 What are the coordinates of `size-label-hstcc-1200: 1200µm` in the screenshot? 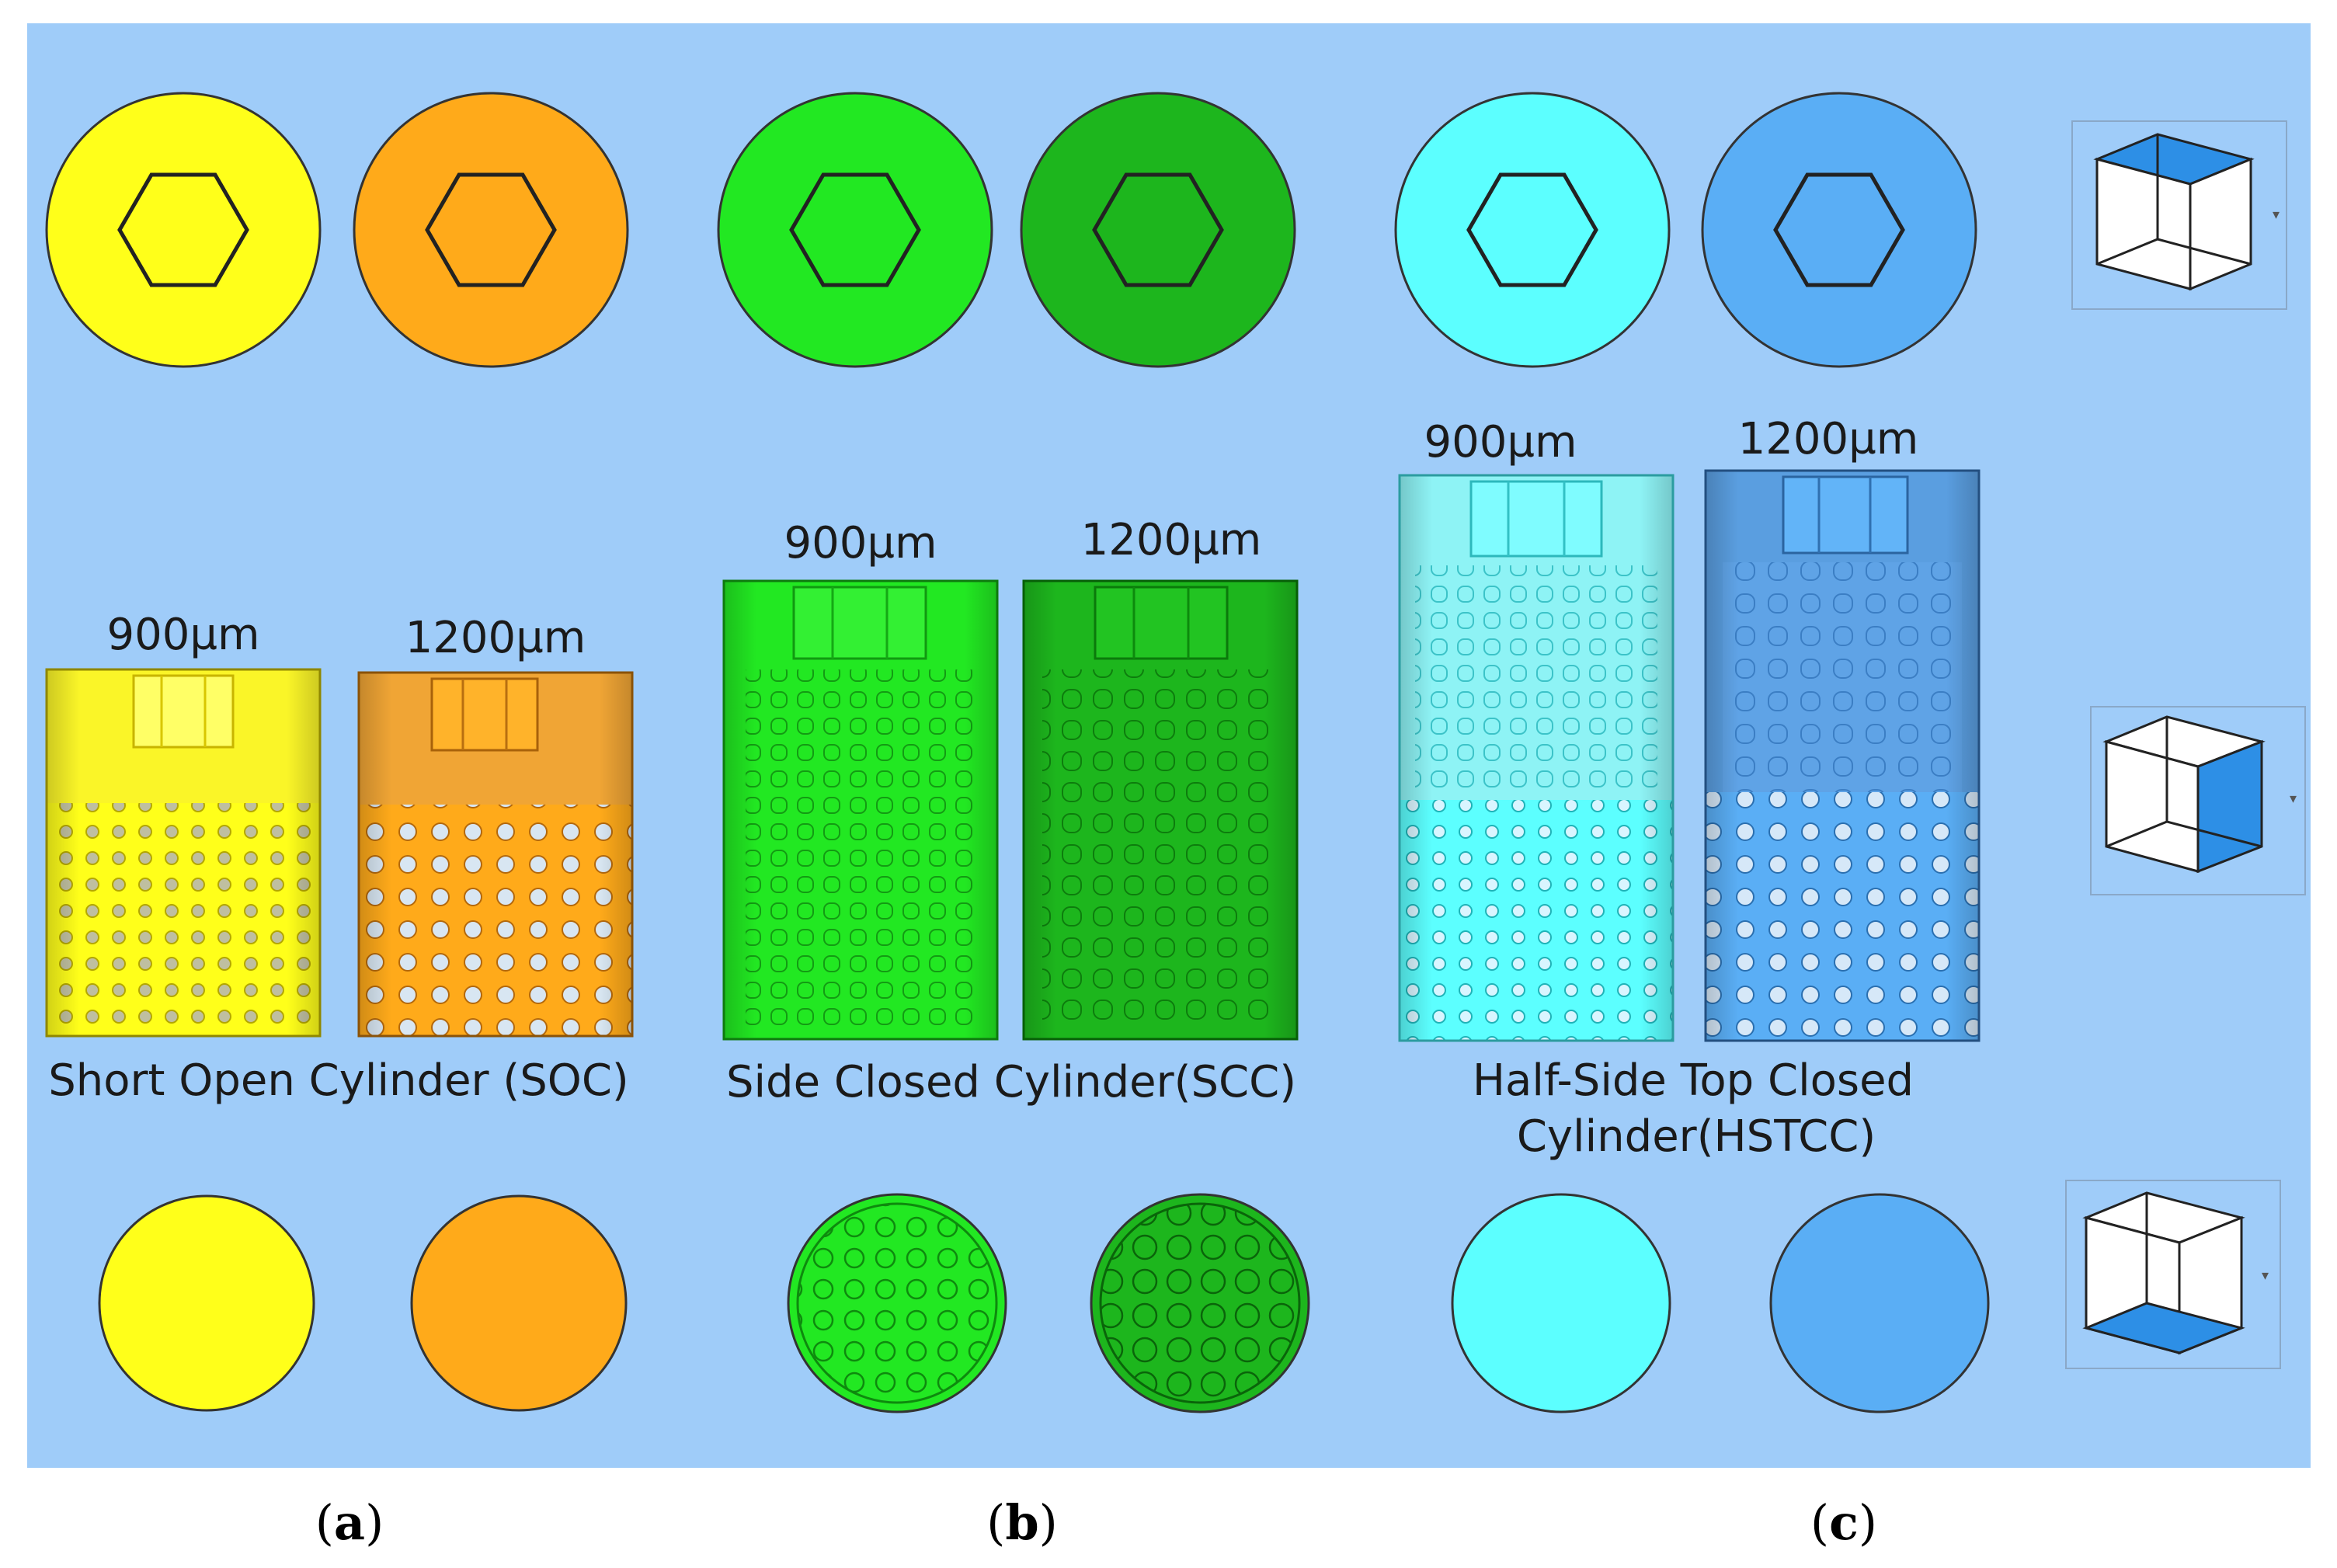 It's located at (1828, 439).